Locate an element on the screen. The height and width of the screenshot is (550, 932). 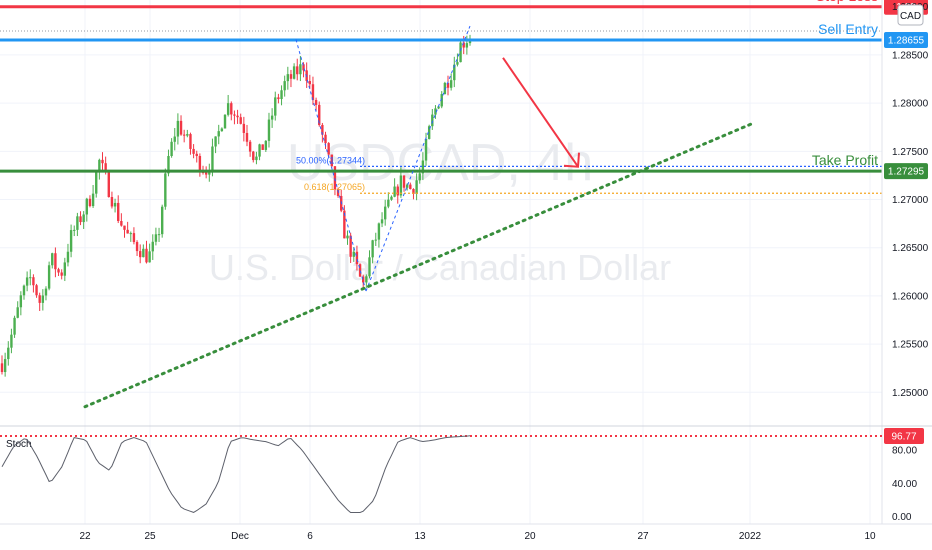
stoch-tick-label: 40.00 is located at coordinates (904, 484).